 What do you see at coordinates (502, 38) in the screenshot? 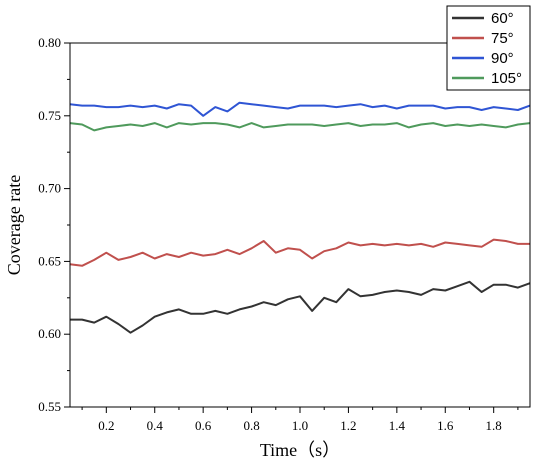
I see `legend-label: 75°` at bounding box center [502, 38].